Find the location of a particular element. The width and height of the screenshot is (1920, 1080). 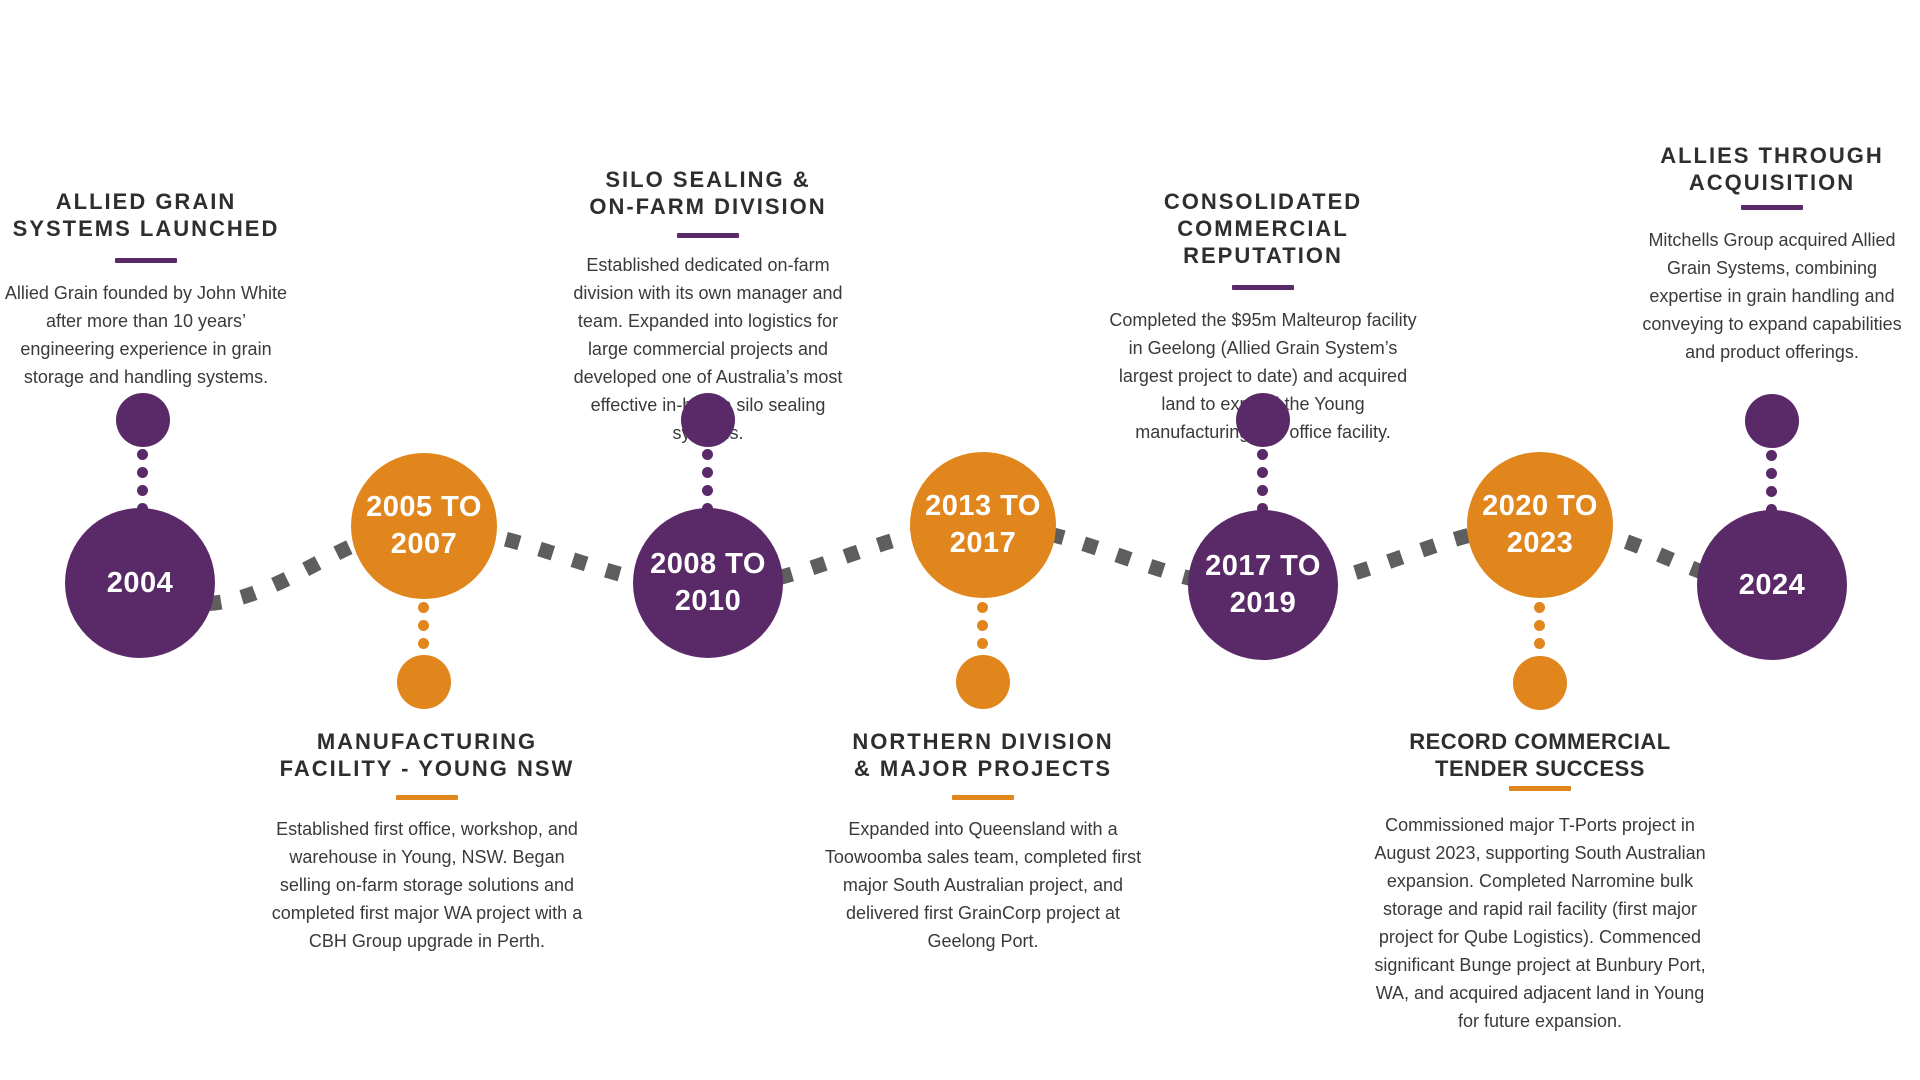

node-circle-2005-2007: 2005 TO 2007 is located at coordinates (424, 526).